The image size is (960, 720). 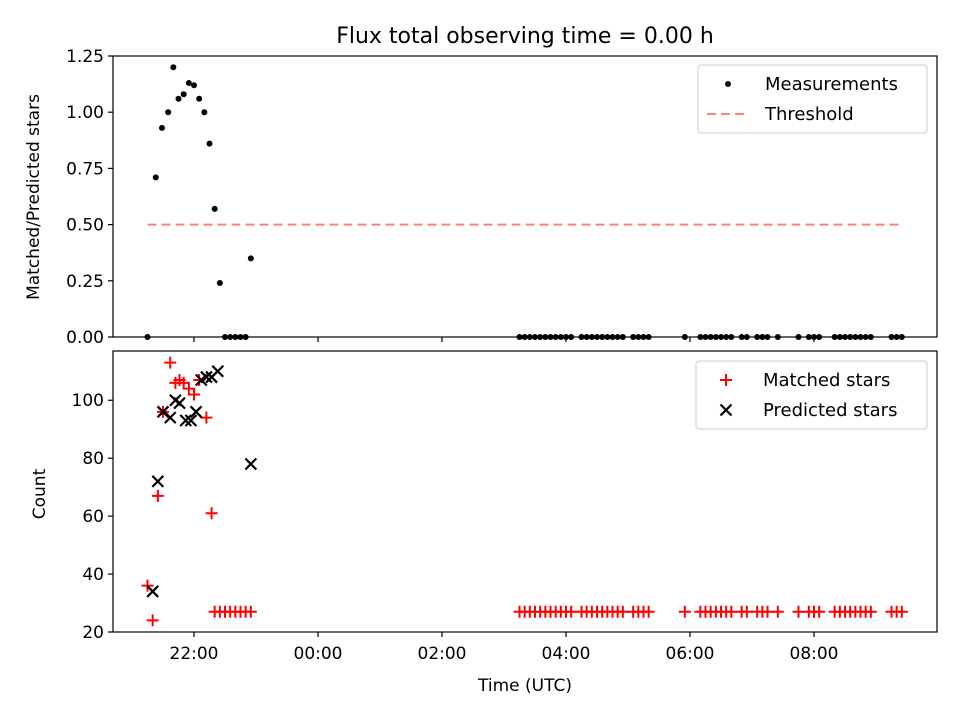 What do you see at coordinates (812, 99) in the screenshot?
I see `top-legend-box` at bounding box center [812, 99].